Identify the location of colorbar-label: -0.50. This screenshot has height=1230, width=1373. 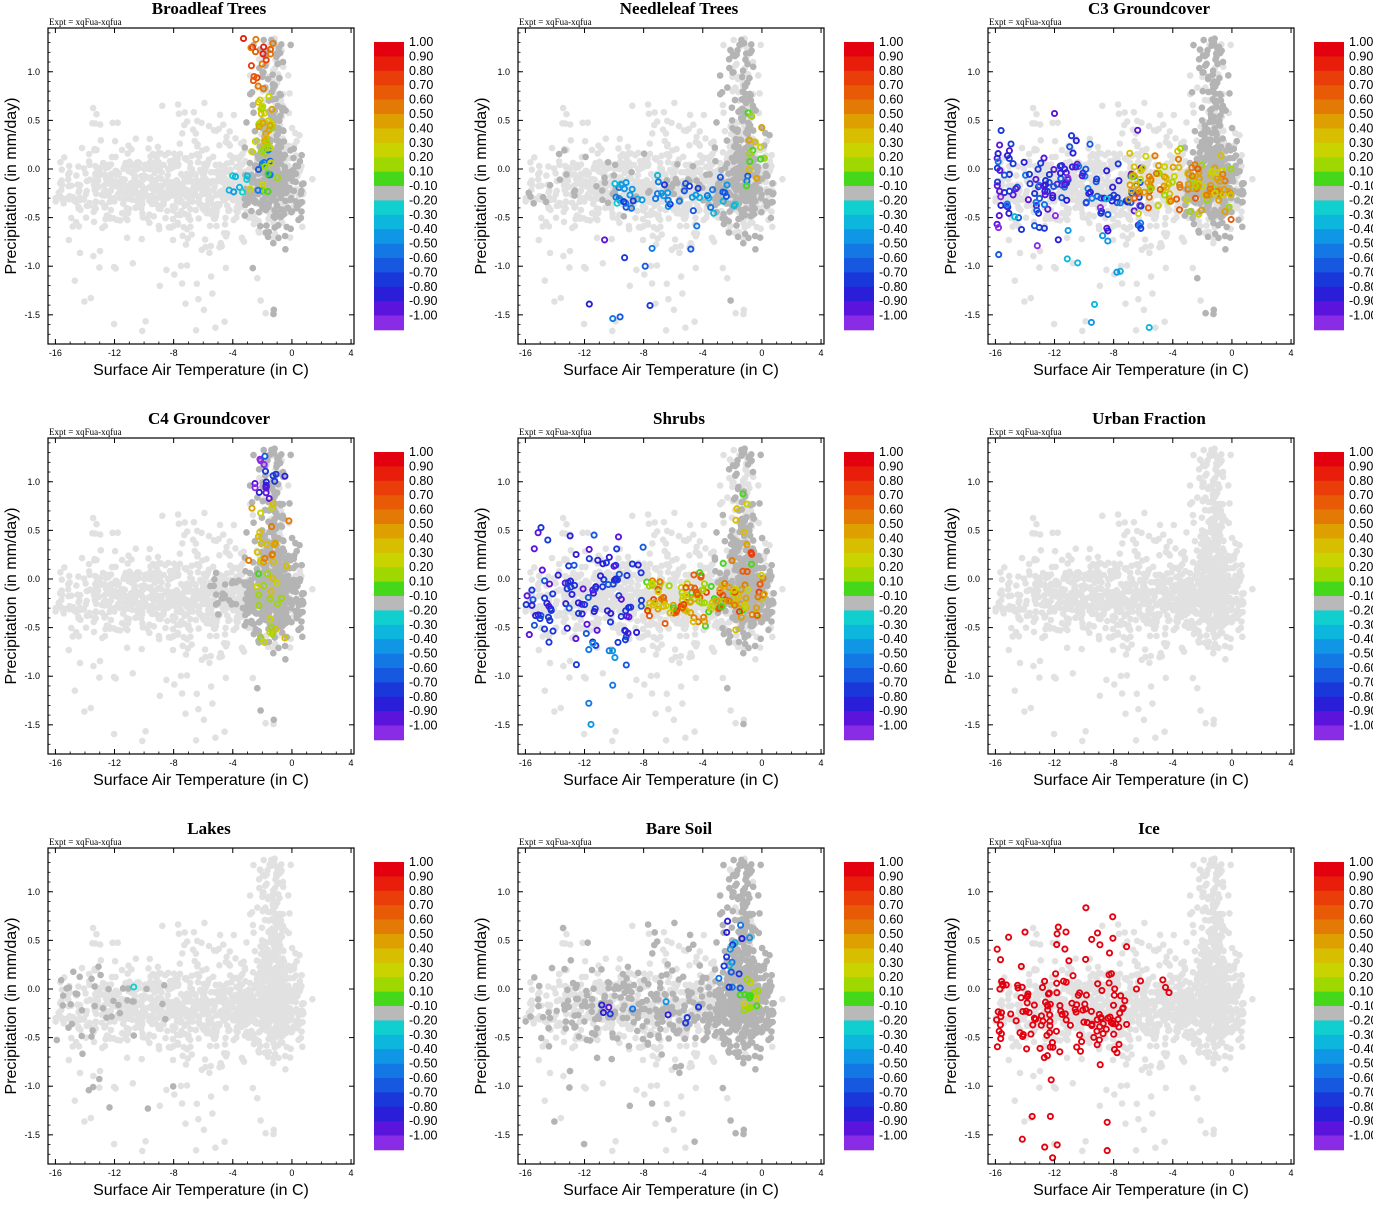
(893, 244).